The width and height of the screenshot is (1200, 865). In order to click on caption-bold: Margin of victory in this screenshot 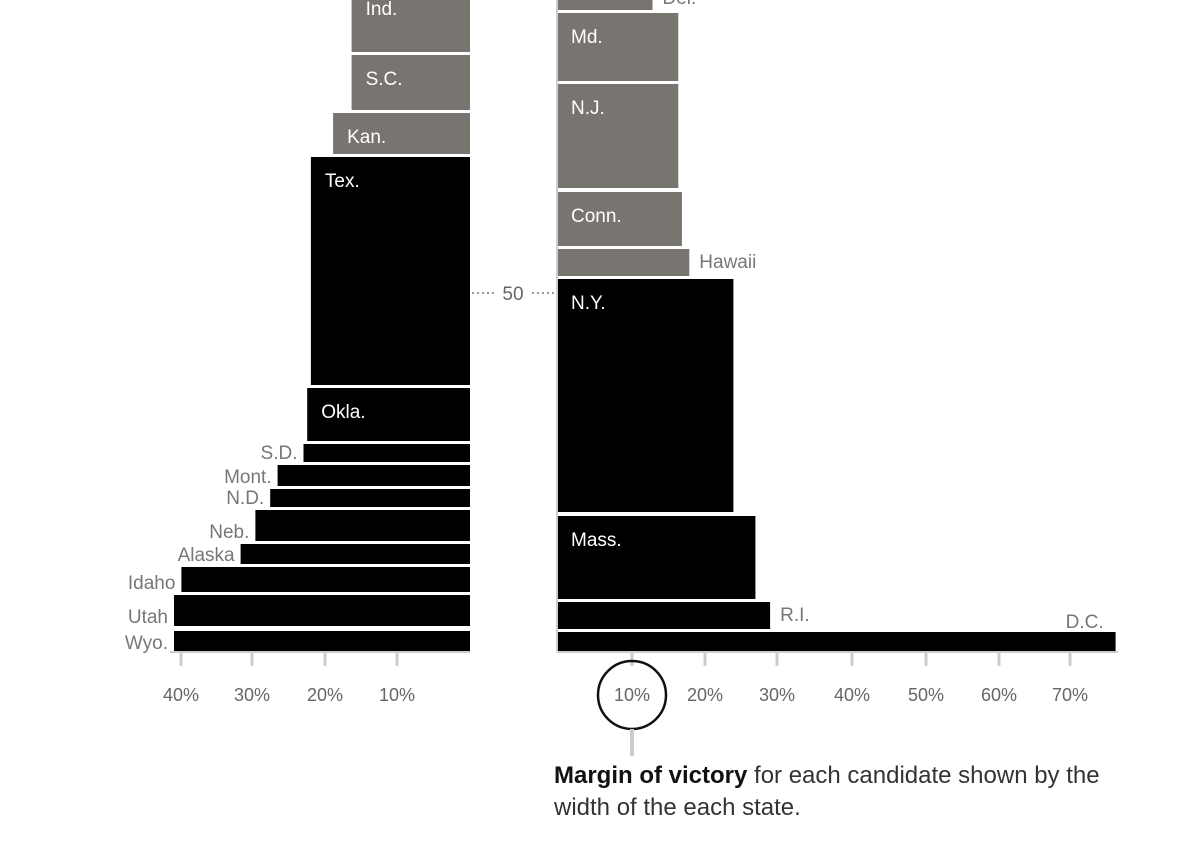, I will do `click(651, 775)`.